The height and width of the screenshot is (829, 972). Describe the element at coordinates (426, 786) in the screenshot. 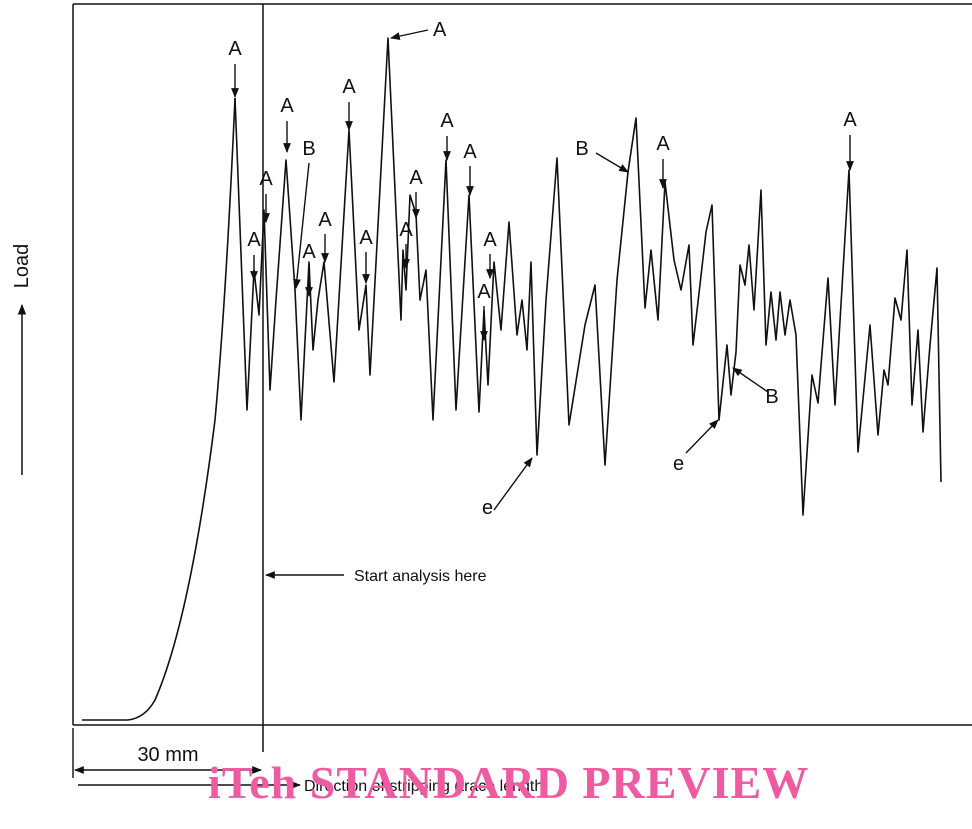

I see `direction-label: Direction of stripping (trace length)` at that location.